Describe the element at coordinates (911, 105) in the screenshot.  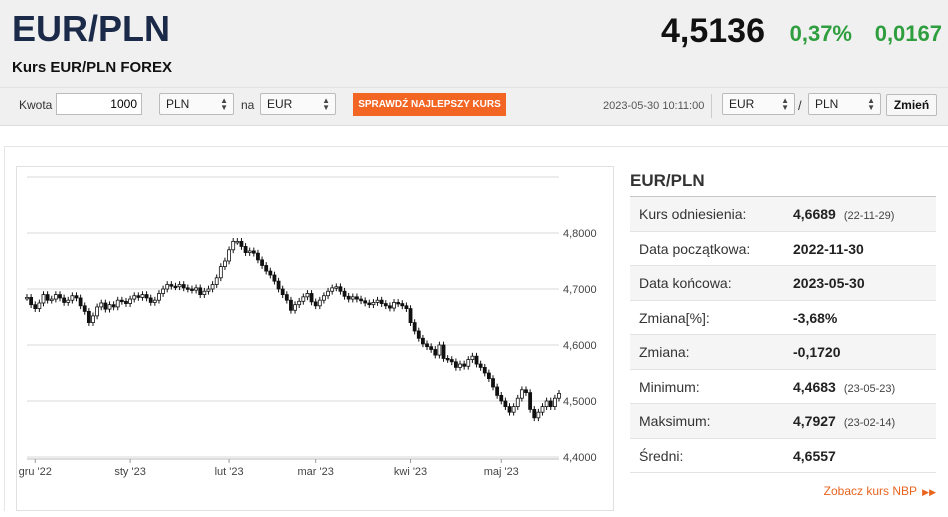
I see `change-pair-button: Zmień` at that location.